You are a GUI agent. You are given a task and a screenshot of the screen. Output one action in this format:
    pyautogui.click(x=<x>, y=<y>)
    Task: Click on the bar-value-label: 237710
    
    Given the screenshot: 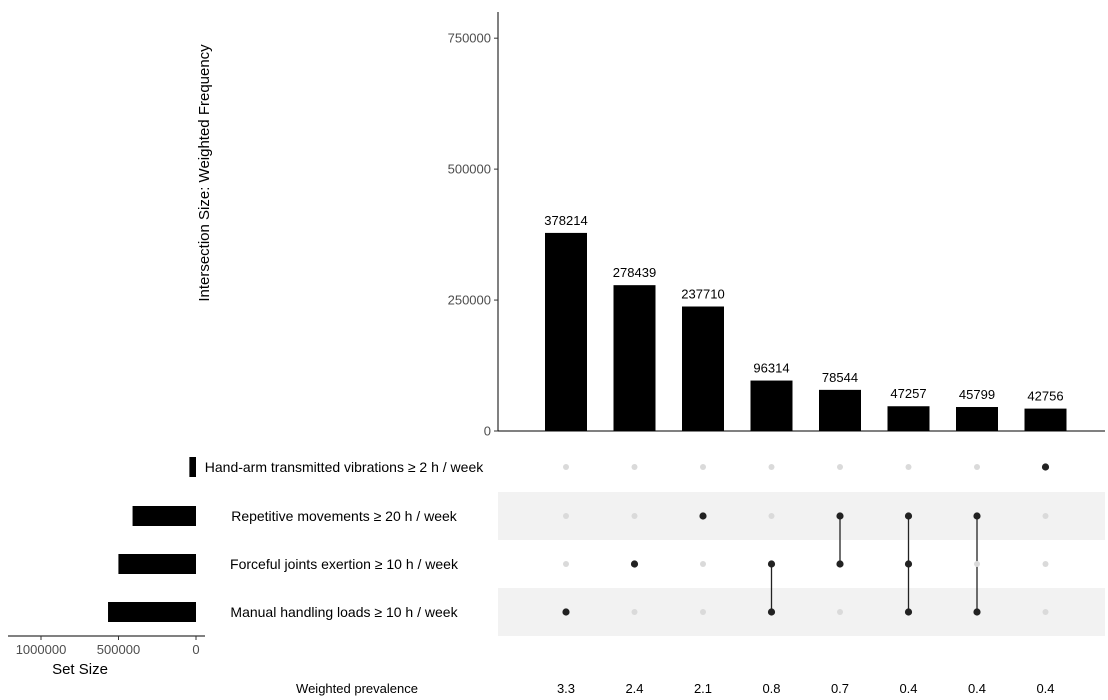 What is the action you would take?
    pyautogui.click(x=702, y=293)
    